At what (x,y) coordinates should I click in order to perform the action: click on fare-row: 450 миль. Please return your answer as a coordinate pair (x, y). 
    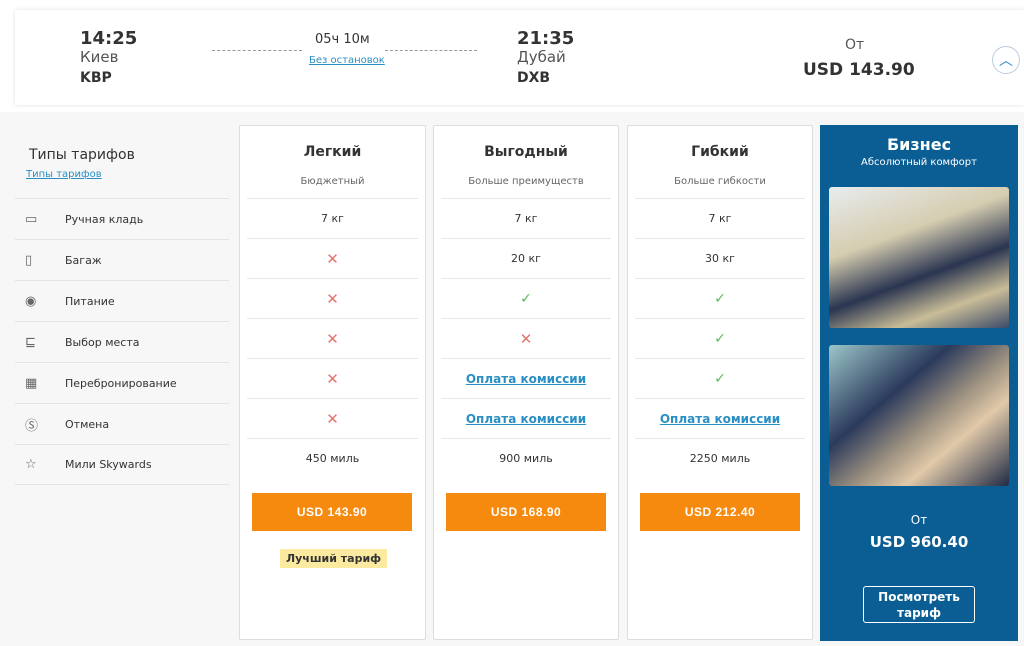
    Looking at the image, I should click on (332, 458).